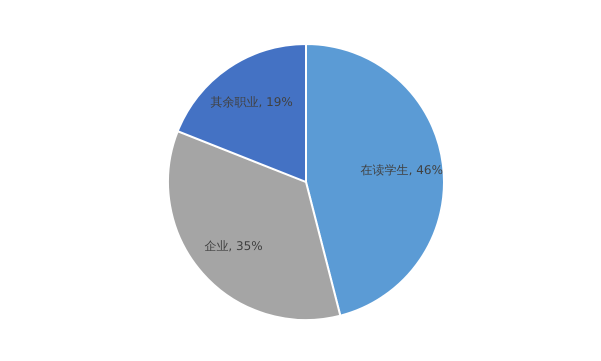 Image resolution: width=601 pixels, height=361 pixels. I want to click on slice-label: 企业, 35%, so click(233, 245).